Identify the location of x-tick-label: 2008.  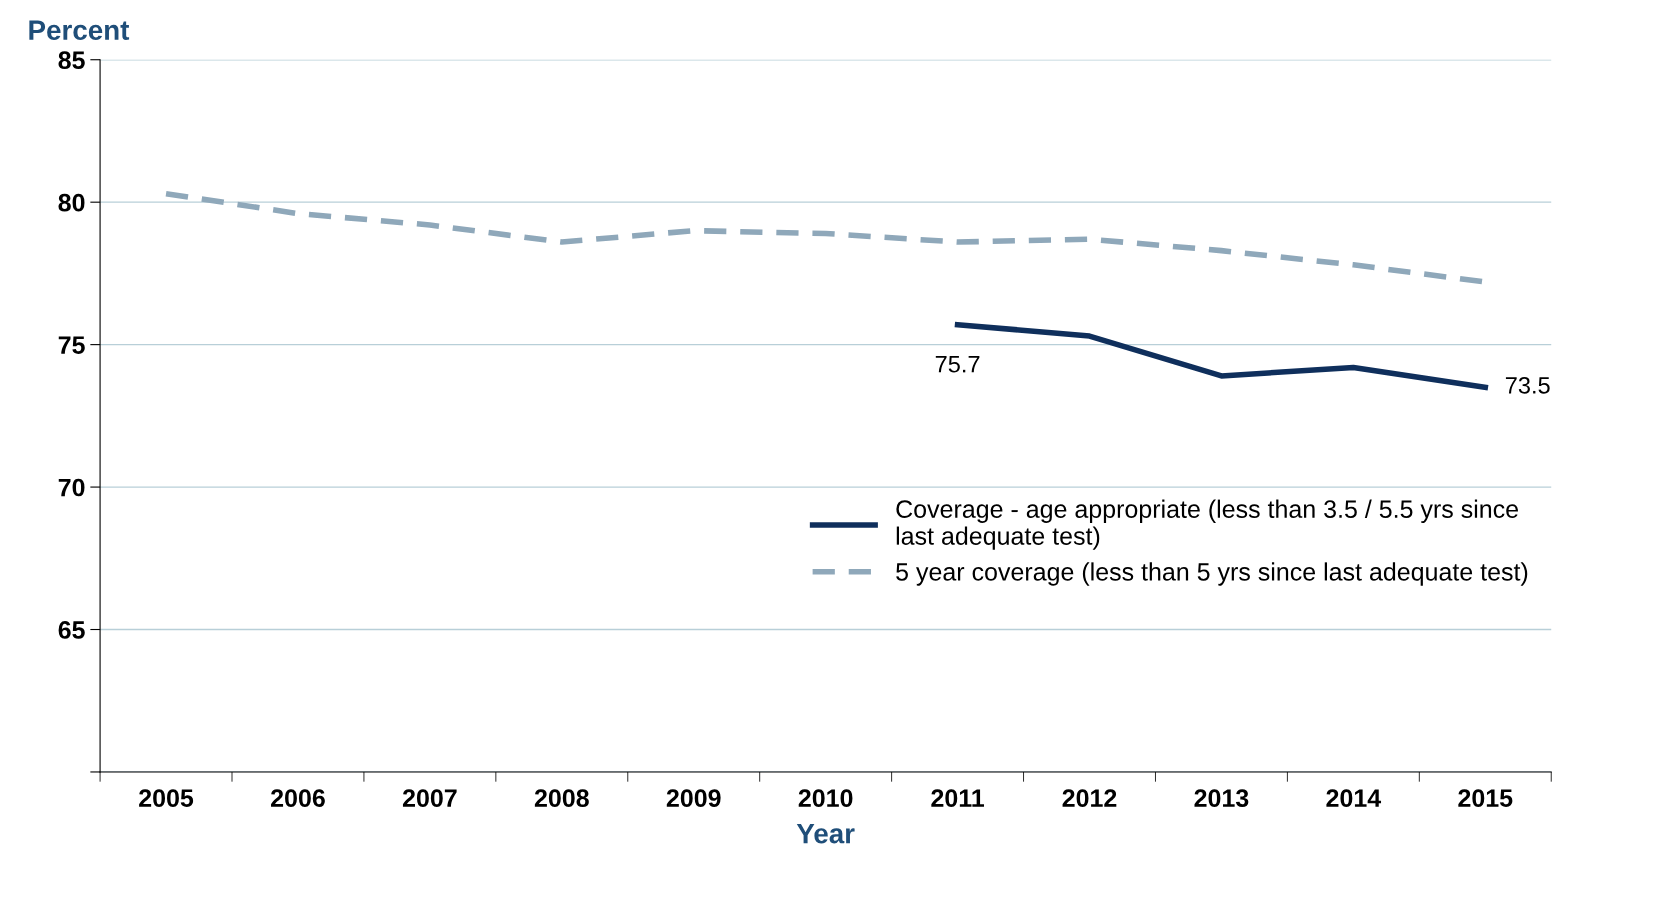
(561, 798).